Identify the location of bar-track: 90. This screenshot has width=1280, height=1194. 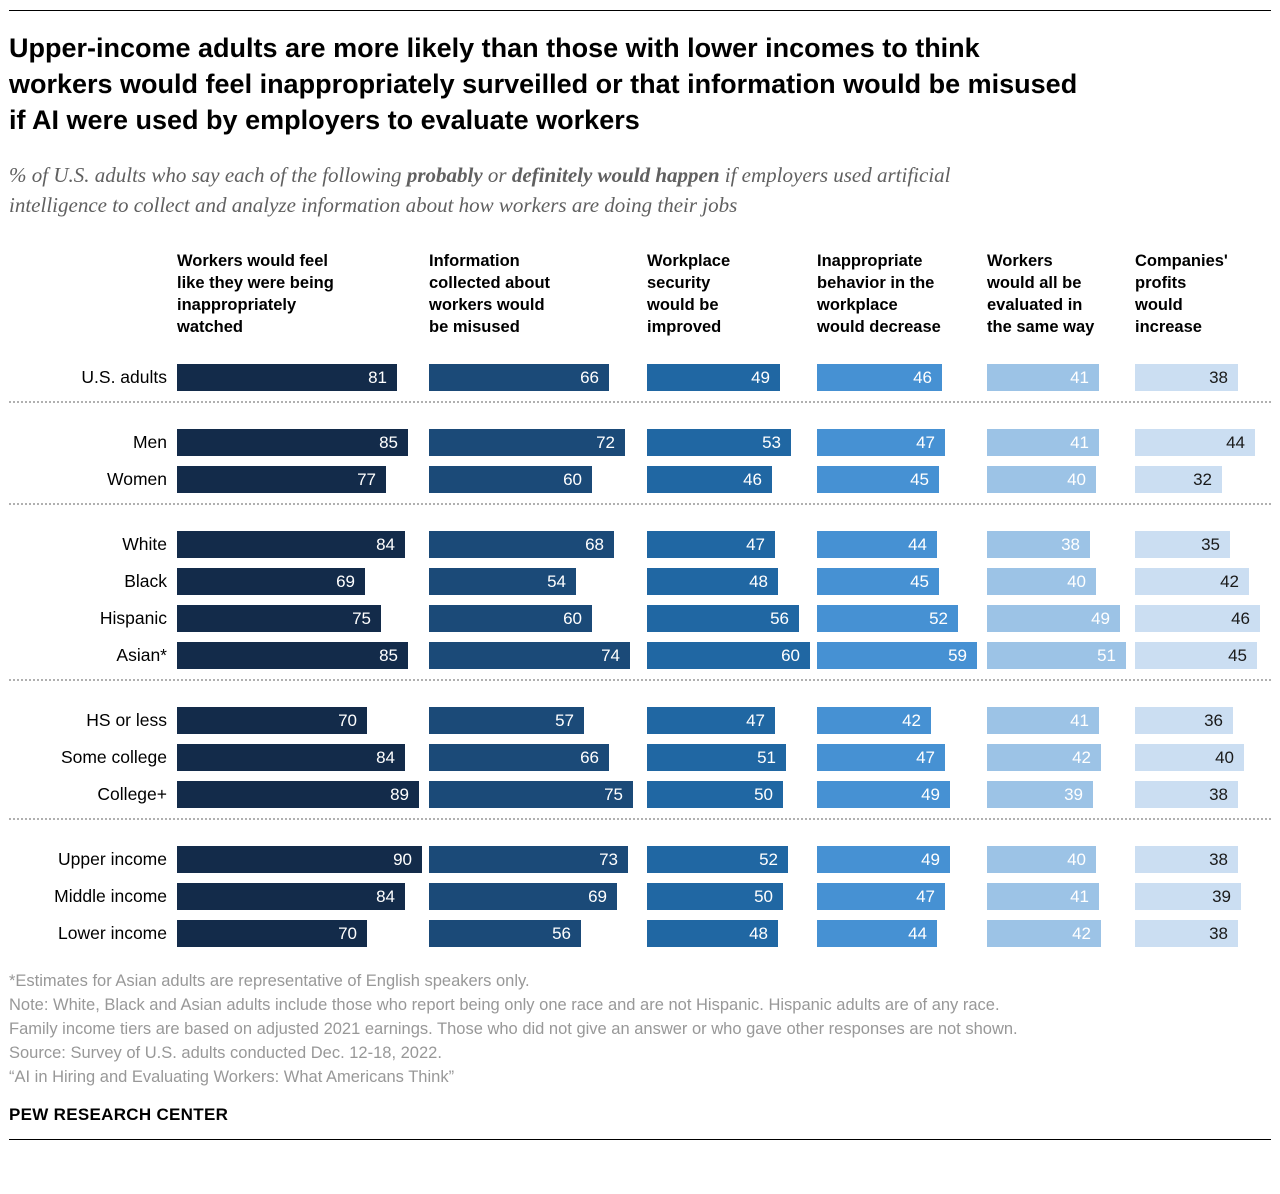
(303, 859).